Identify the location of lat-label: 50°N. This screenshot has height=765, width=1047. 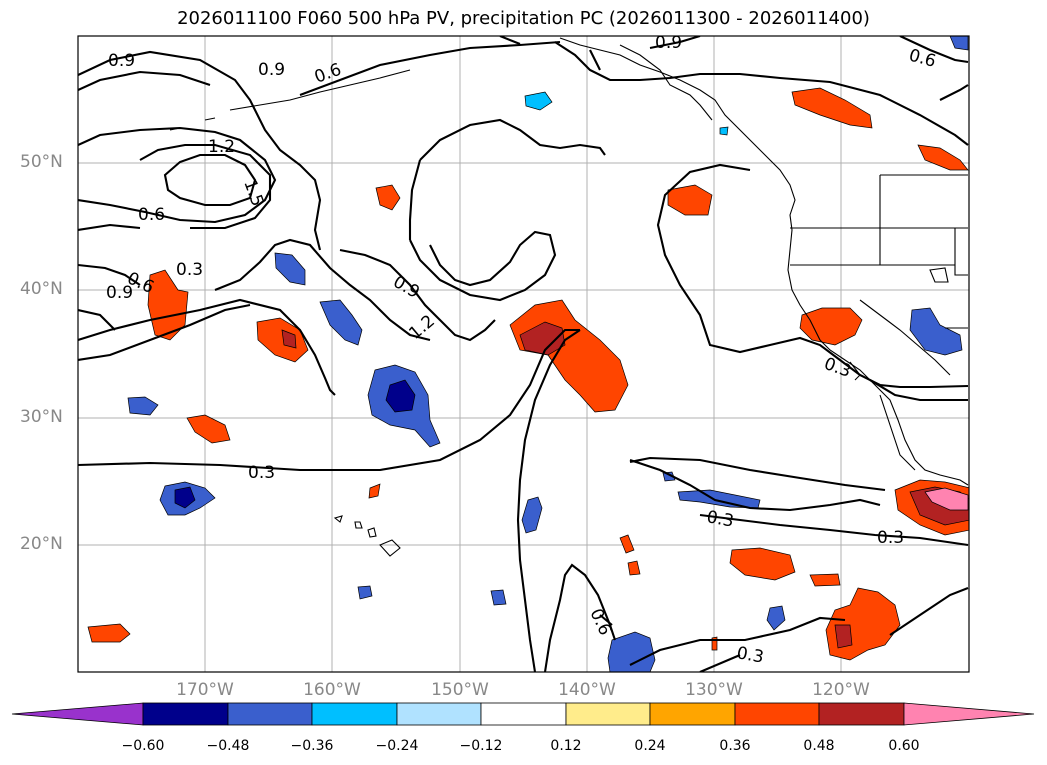
(41, 162).